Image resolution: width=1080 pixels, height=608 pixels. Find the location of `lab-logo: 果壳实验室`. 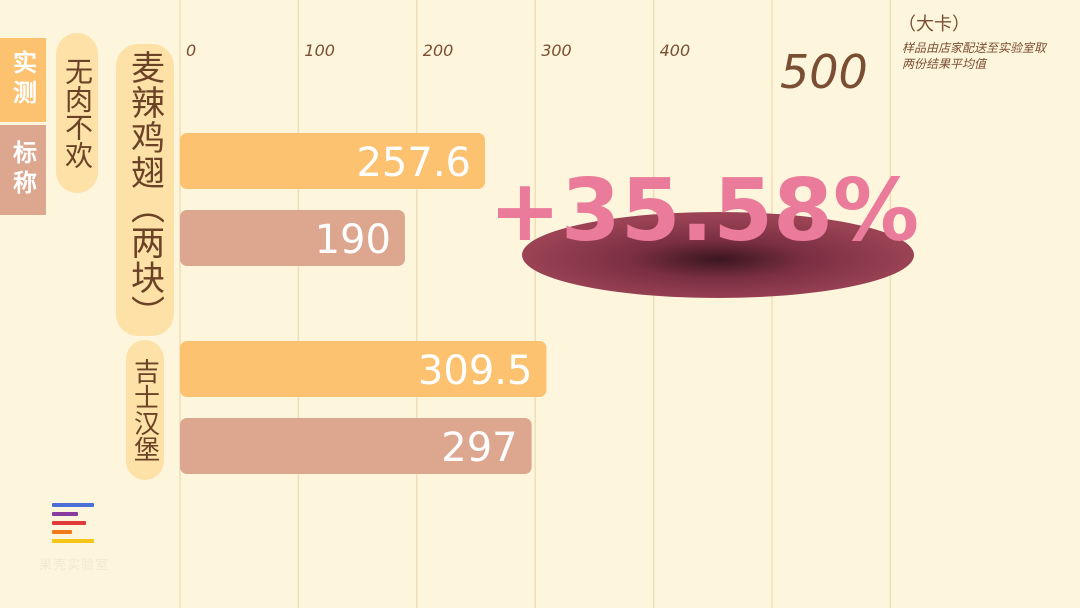

lab-logo: 果壳实验室 is located at coordinates (73, 540).